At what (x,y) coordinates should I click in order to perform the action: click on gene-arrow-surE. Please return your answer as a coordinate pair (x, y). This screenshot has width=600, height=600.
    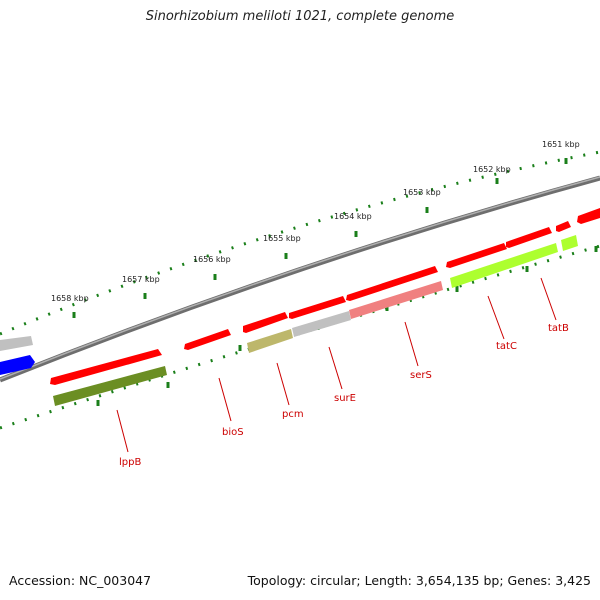
    Looking at the image, I should click on (317, 307).